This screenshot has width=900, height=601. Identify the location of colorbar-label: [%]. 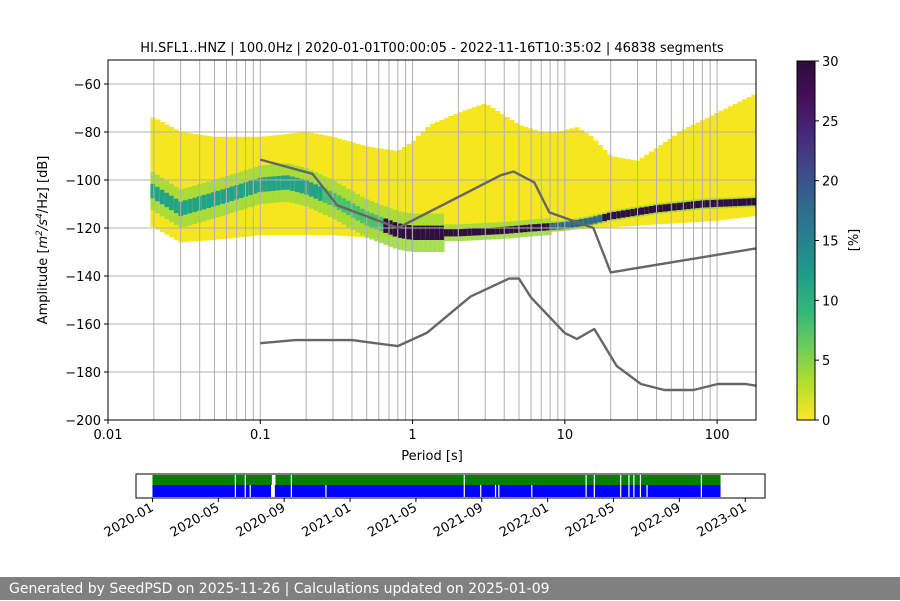
(854, 240).